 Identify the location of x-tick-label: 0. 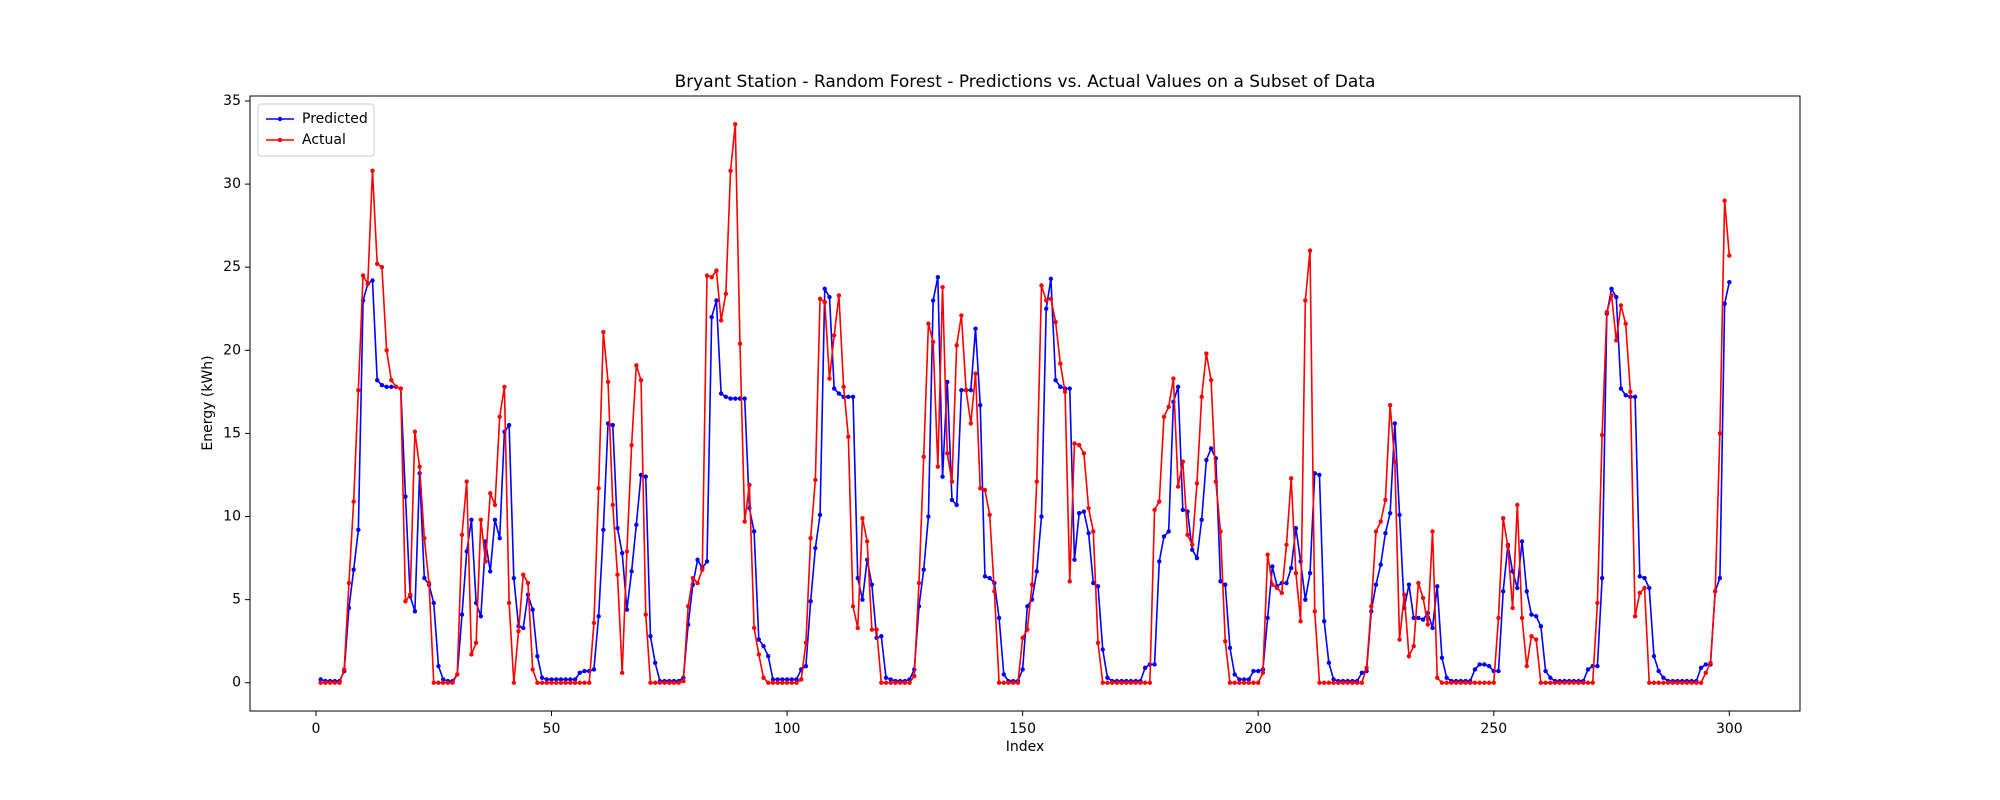
(315, 729).